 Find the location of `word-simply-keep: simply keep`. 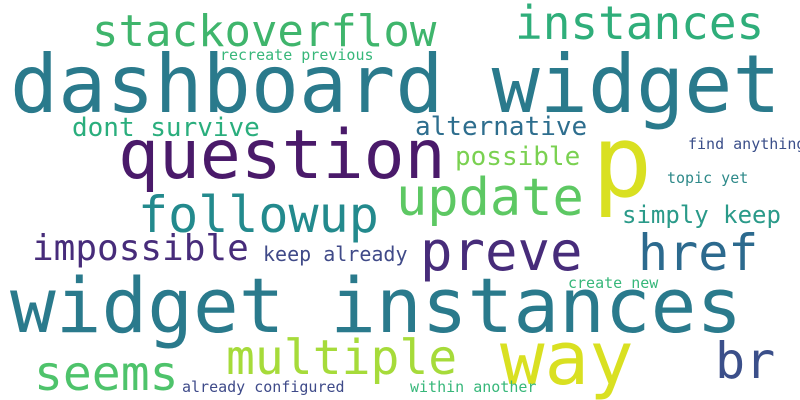

word-simply-keep: simply keep is located at coordinates (701, 215).